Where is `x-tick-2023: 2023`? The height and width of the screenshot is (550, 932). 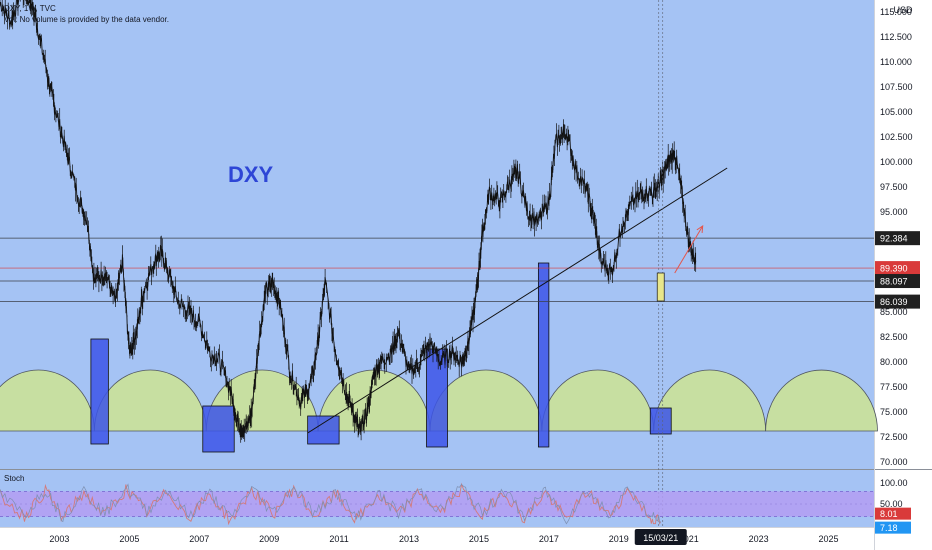 x-tick-2023: 2023 is located at coordinates (759, 539).